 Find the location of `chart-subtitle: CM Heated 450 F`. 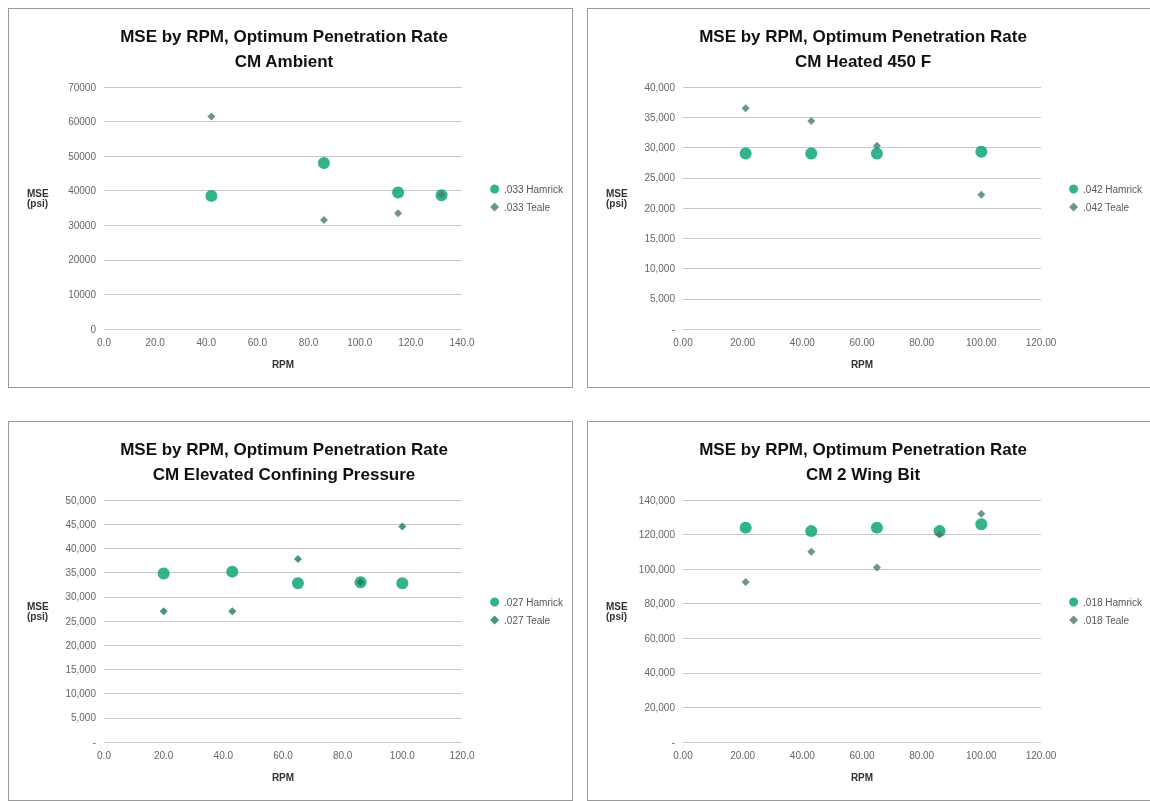

chart-subtitle: CM Heated 450 F is located at coordinates (863, 61).